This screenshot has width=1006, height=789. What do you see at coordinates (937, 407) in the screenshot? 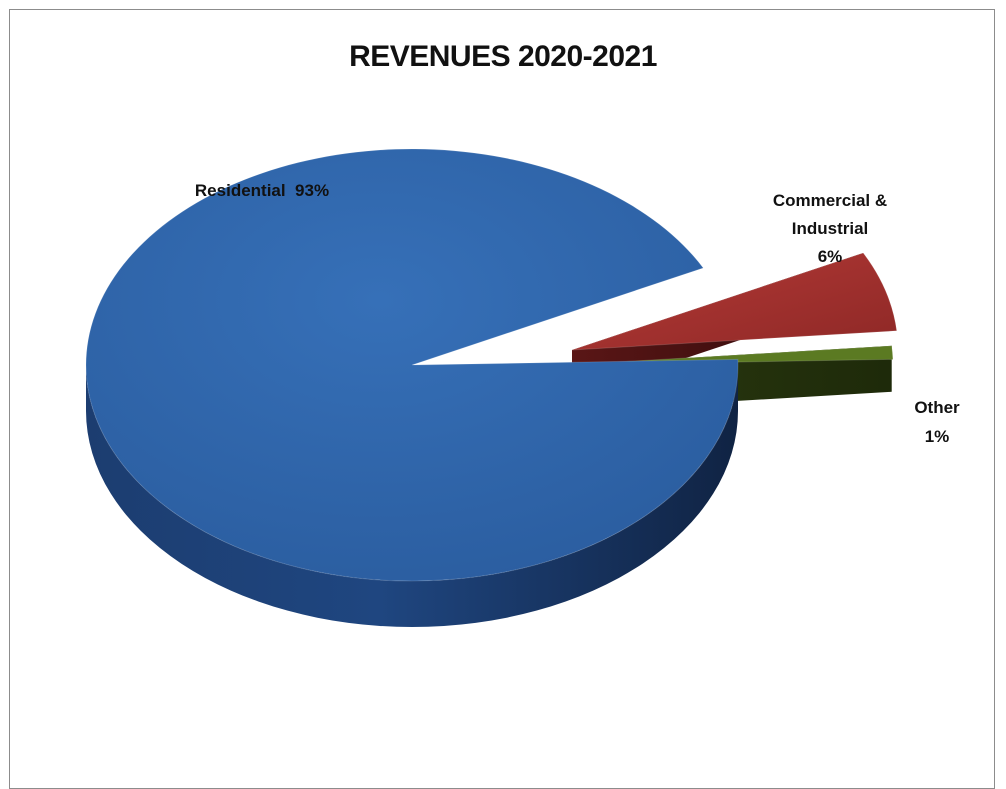
I see `label-other-line-1: Other` at bounding box center [937, 407].